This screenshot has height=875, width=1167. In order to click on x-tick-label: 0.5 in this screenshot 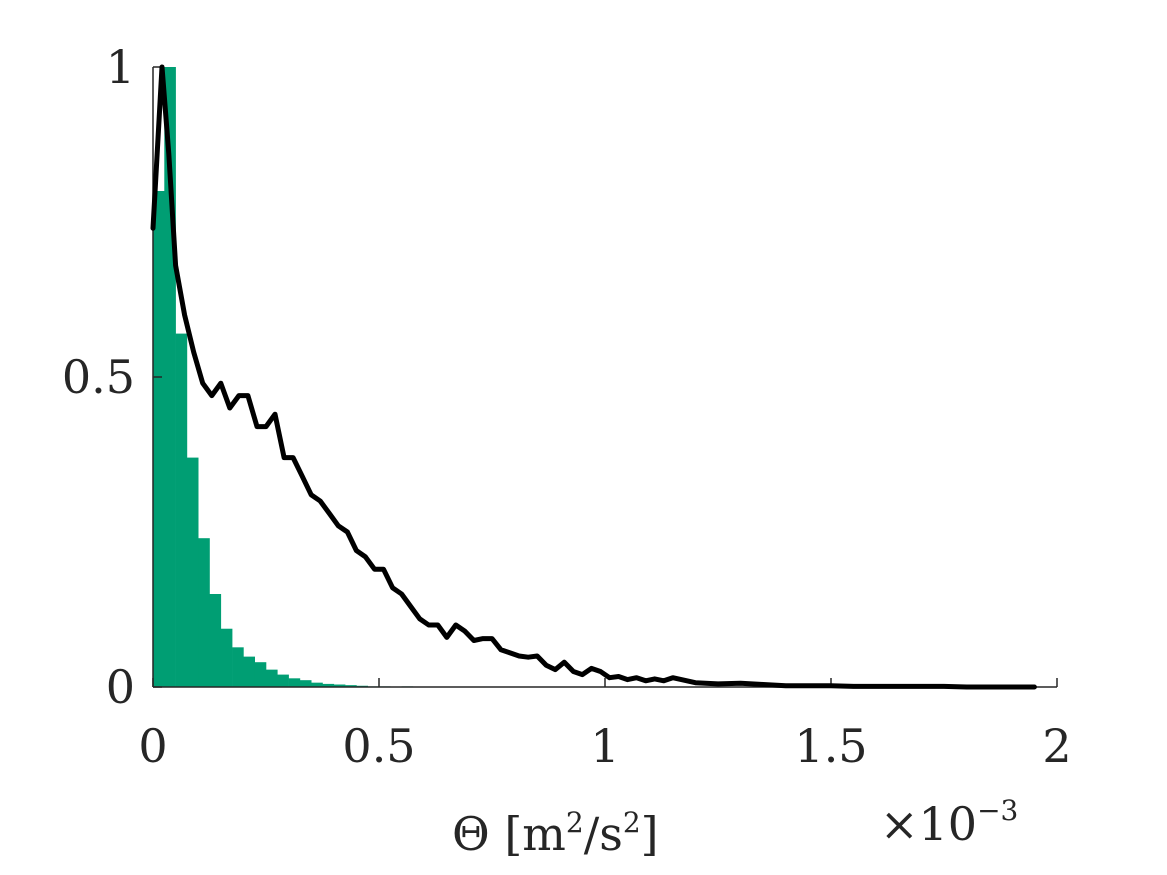, I will do `click(378, 746)`.